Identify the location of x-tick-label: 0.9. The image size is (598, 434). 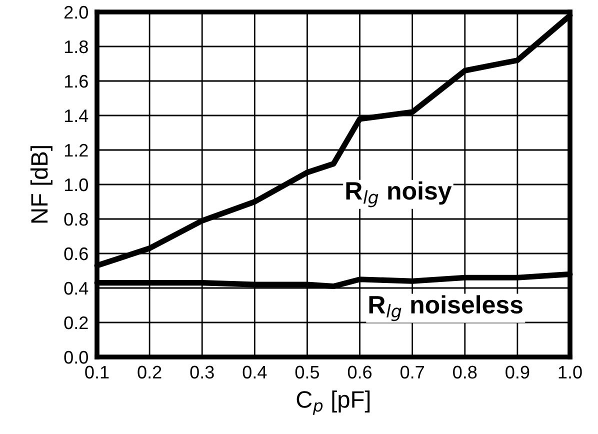
(518, 372).